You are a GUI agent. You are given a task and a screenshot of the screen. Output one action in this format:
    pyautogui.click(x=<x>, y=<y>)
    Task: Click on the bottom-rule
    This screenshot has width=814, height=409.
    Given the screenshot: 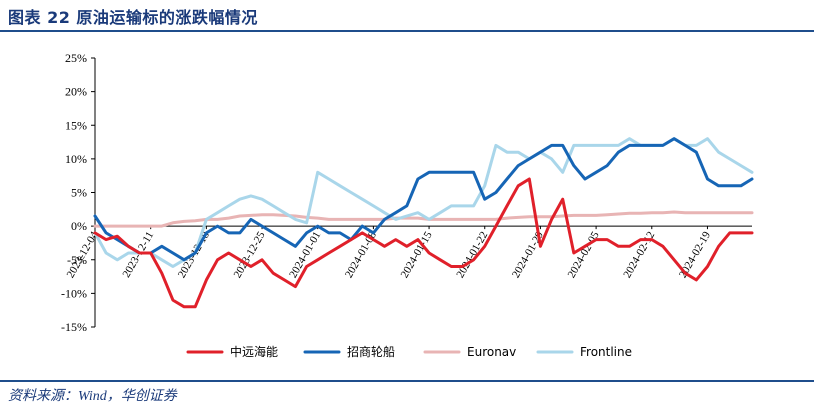 What is the action you would take?
    pyautogui.click(x=407, y=381)
    